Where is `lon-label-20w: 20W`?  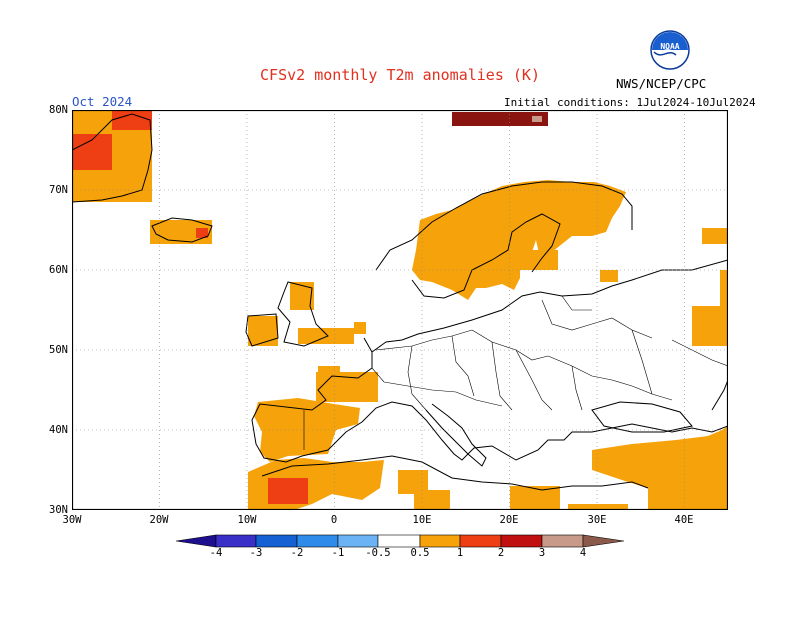 lon-label-20w: 20W is located at coordinates (159, 520).